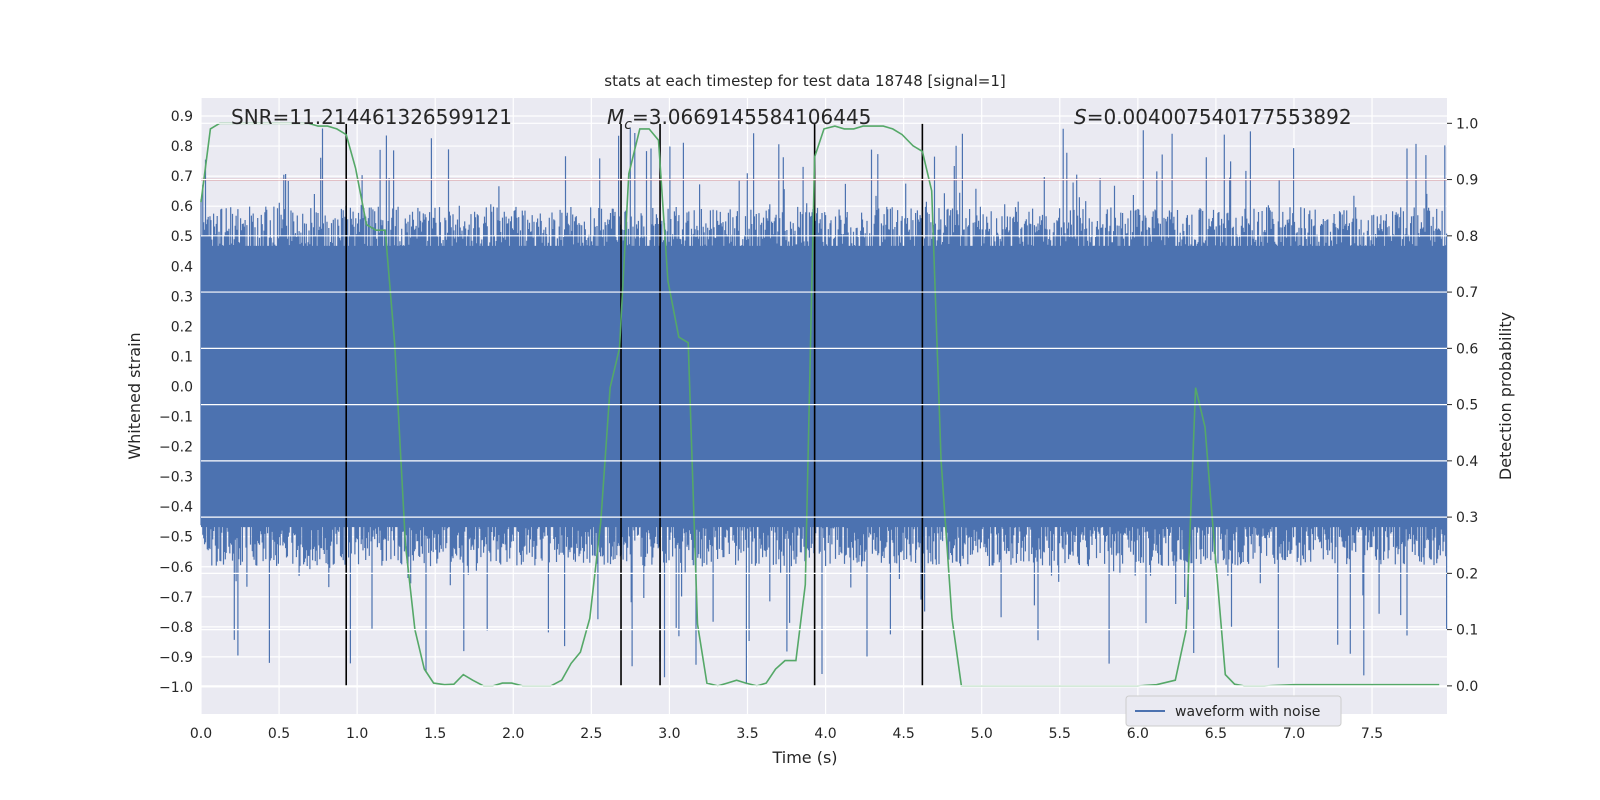 The height and width of the screenshot is (800, 1600). Describe the element at coordinates (1467, 462) in the screenshot. I see `y2-tick-label: 0.4` at that location.